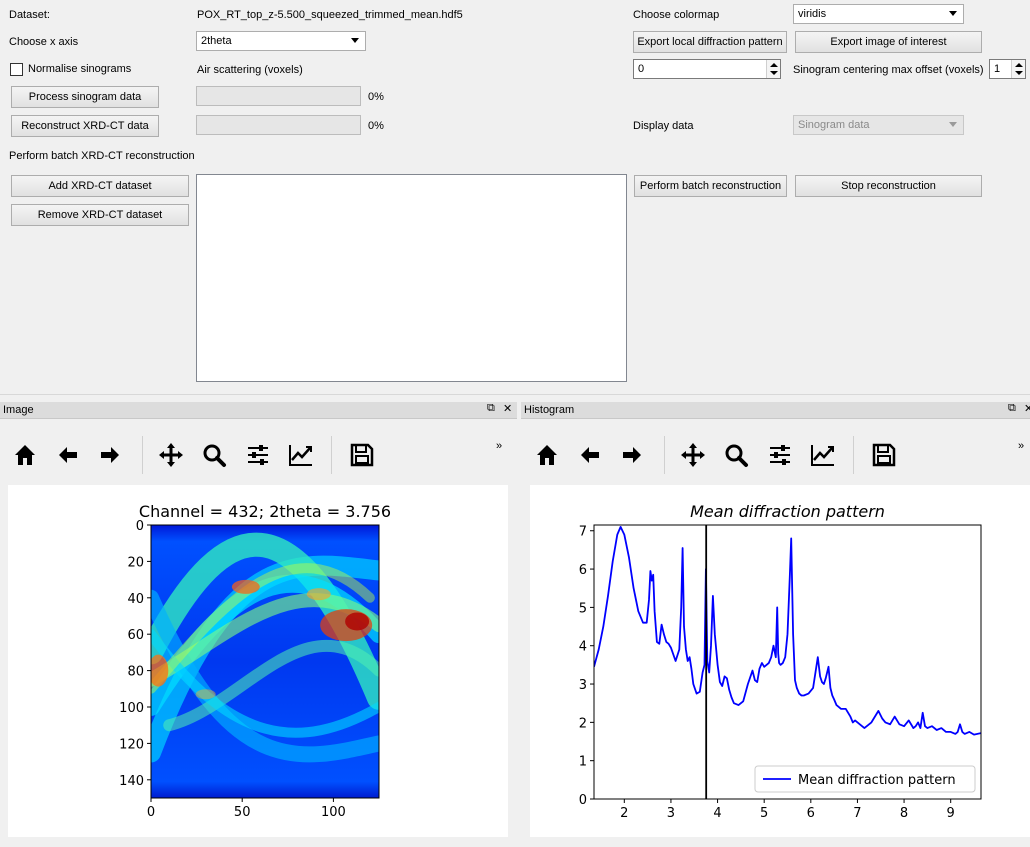  Describe the element at coordinates (787, 631) in the screenshot. I see `diffraction-series-line` at that location.